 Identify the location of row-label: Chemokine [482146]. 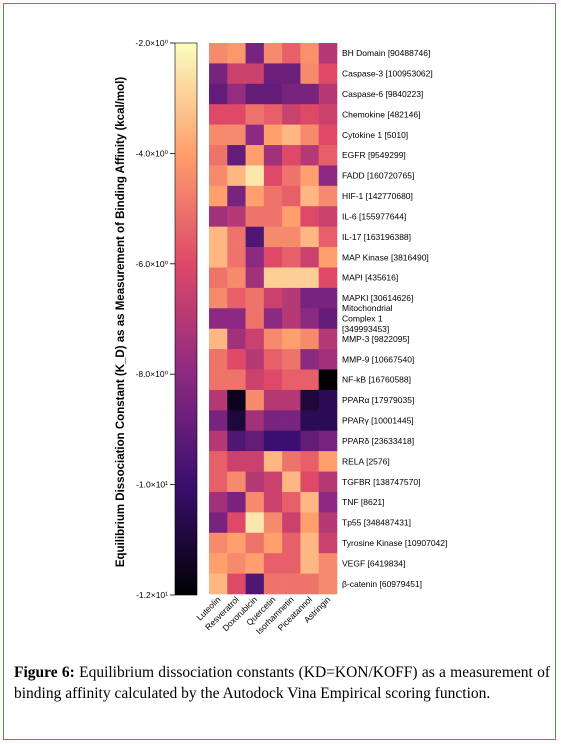
(381, 114).